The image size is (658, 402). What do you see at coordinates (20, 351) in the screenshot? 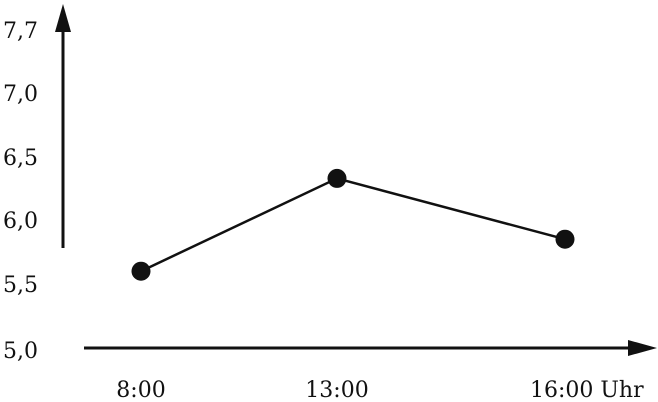
I see `y-tick-label: 5,0` at bounding box center [20, 351].